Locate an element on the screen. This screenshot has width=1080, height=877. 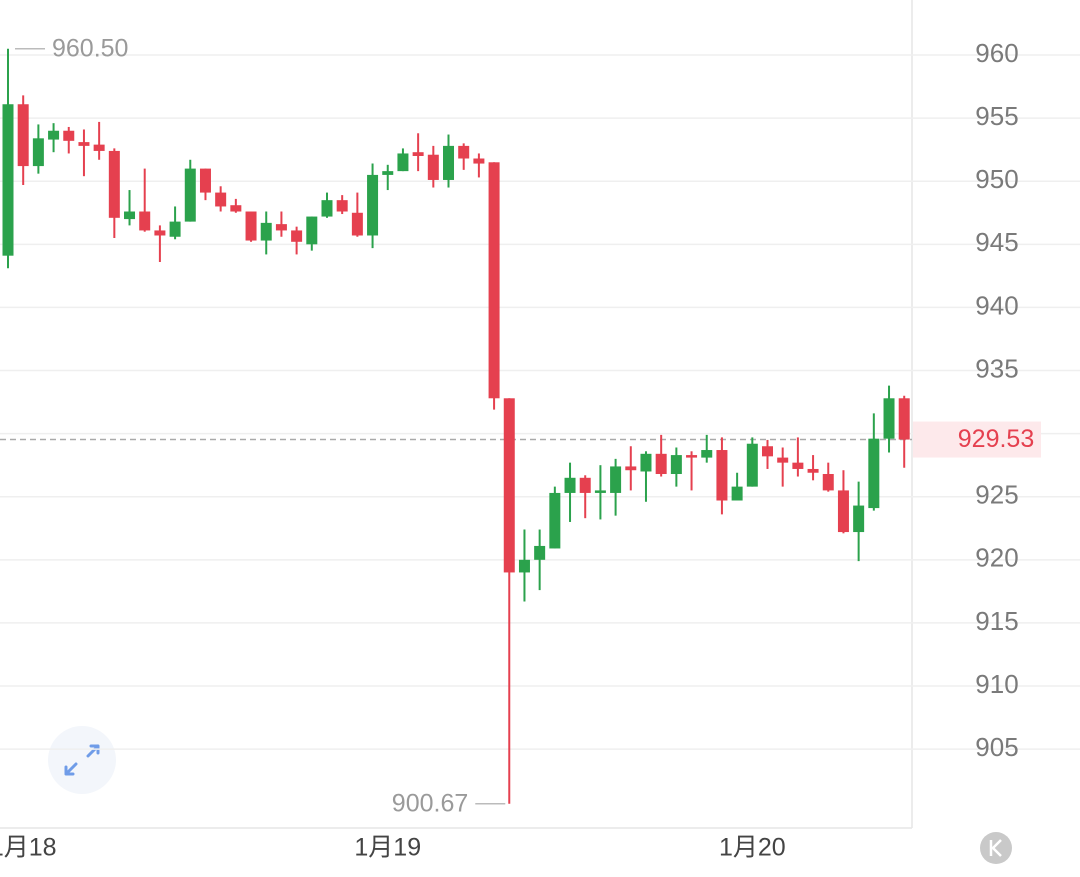
last-price-bg is located at coordinates (977, 439).